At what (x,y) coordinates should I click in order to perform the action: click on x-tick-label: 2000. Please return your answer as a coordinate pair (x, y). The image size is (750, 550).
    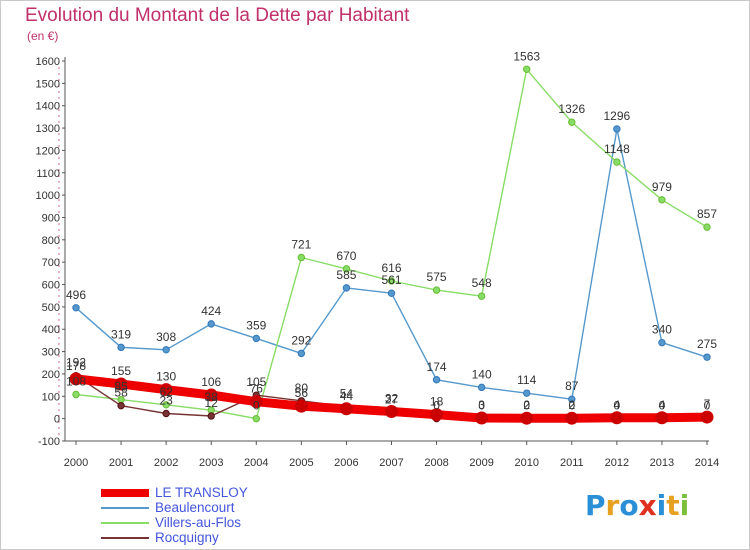
    Looking at the image, I should click on (76, 463).